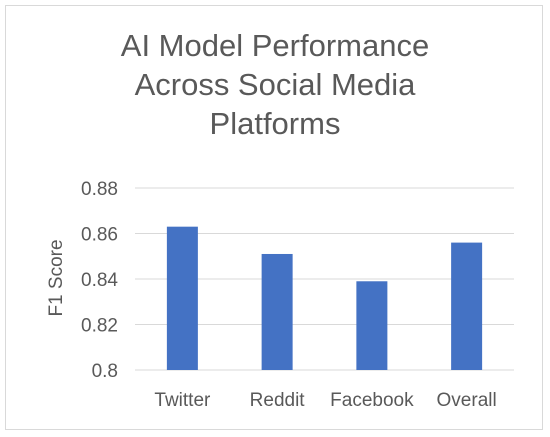  What do you see at coordinates (56, 277) in the screenshot?
I see `y-axis-label: F1 Score` at bounding box center [56, 277].